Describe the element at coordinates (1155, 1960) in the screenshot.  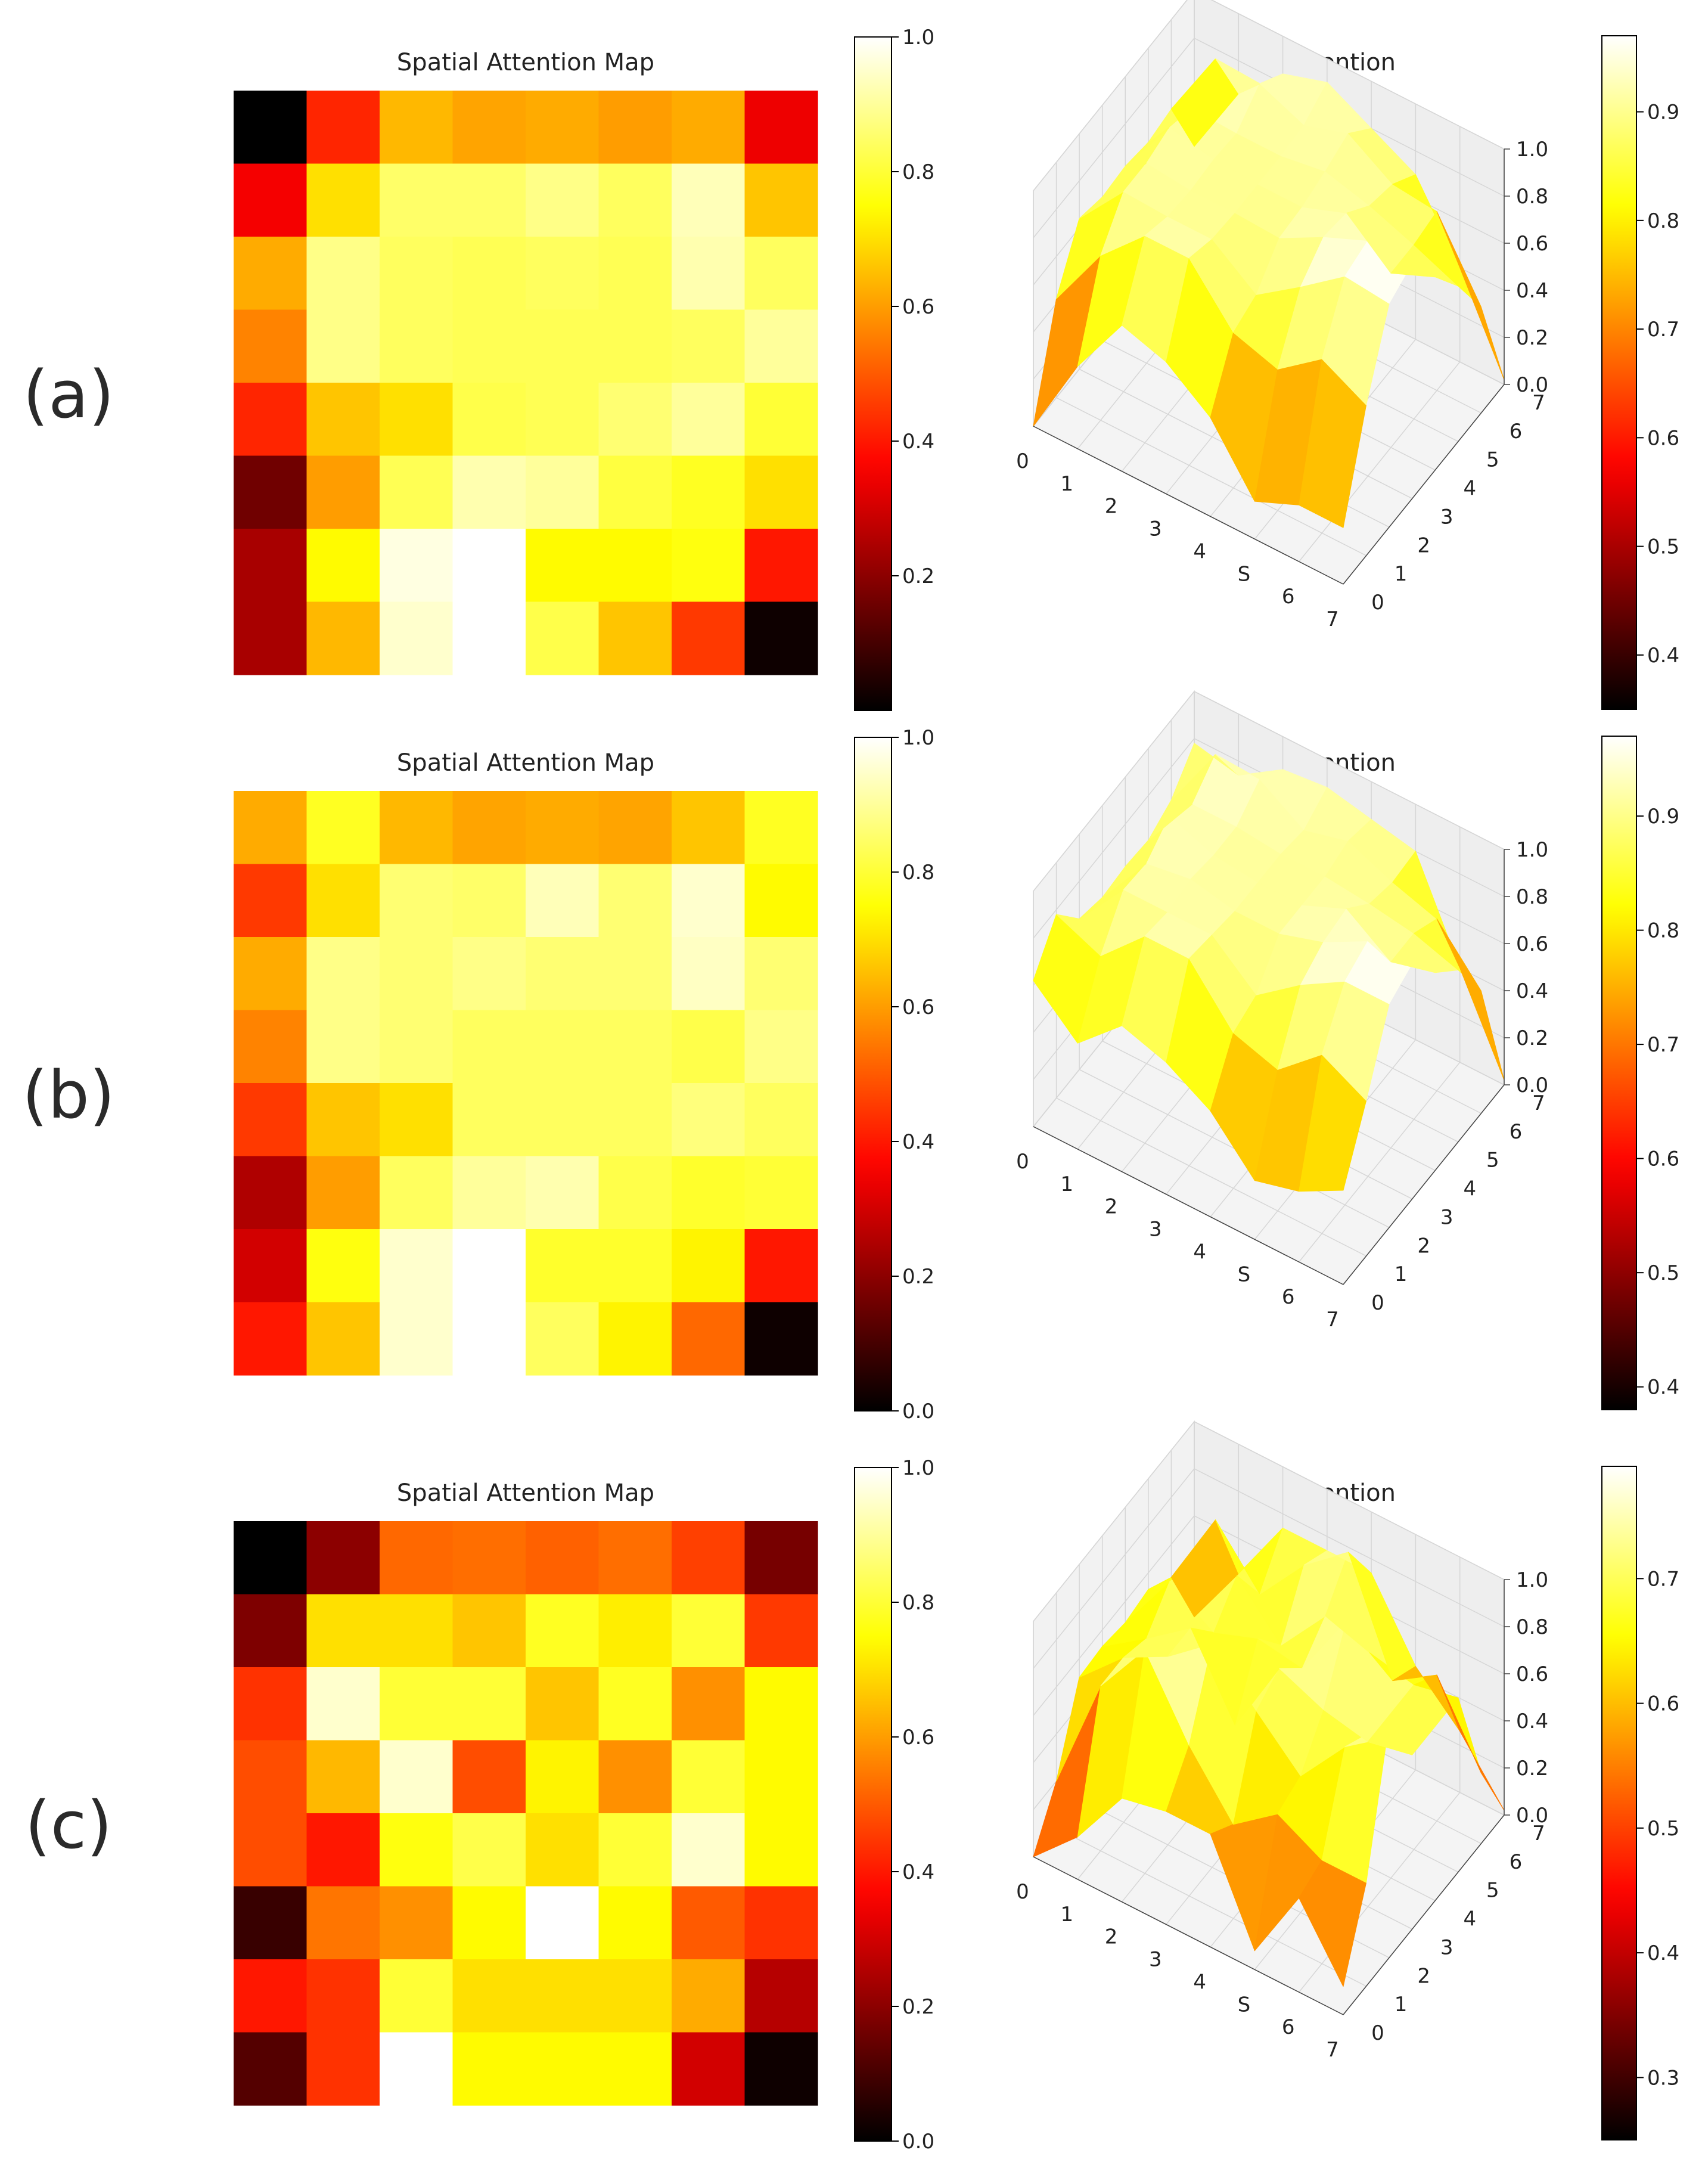
I see `x-tick-label: 3` at that location.